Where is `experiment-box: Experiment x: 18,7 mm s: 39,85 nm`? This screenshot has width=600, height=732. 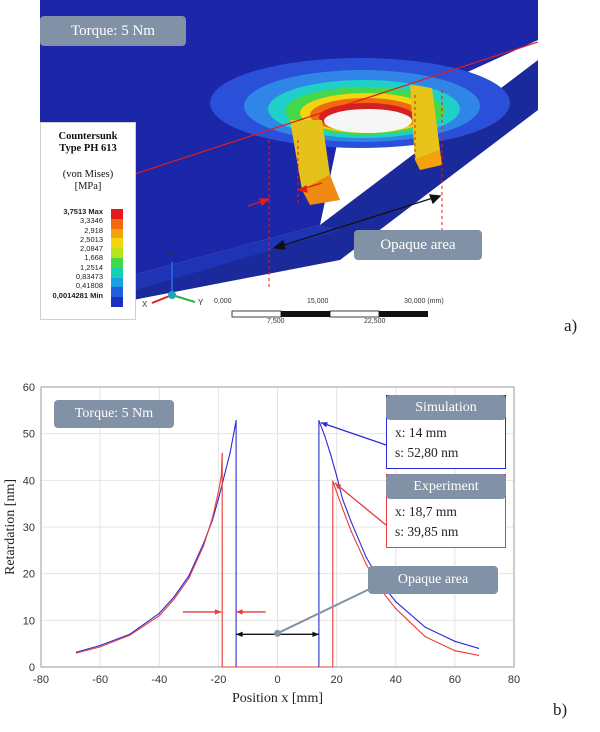
experiment-box: Experiment x: 18,7 mm s: 39,85 nm is located at coordinates (446, 511).